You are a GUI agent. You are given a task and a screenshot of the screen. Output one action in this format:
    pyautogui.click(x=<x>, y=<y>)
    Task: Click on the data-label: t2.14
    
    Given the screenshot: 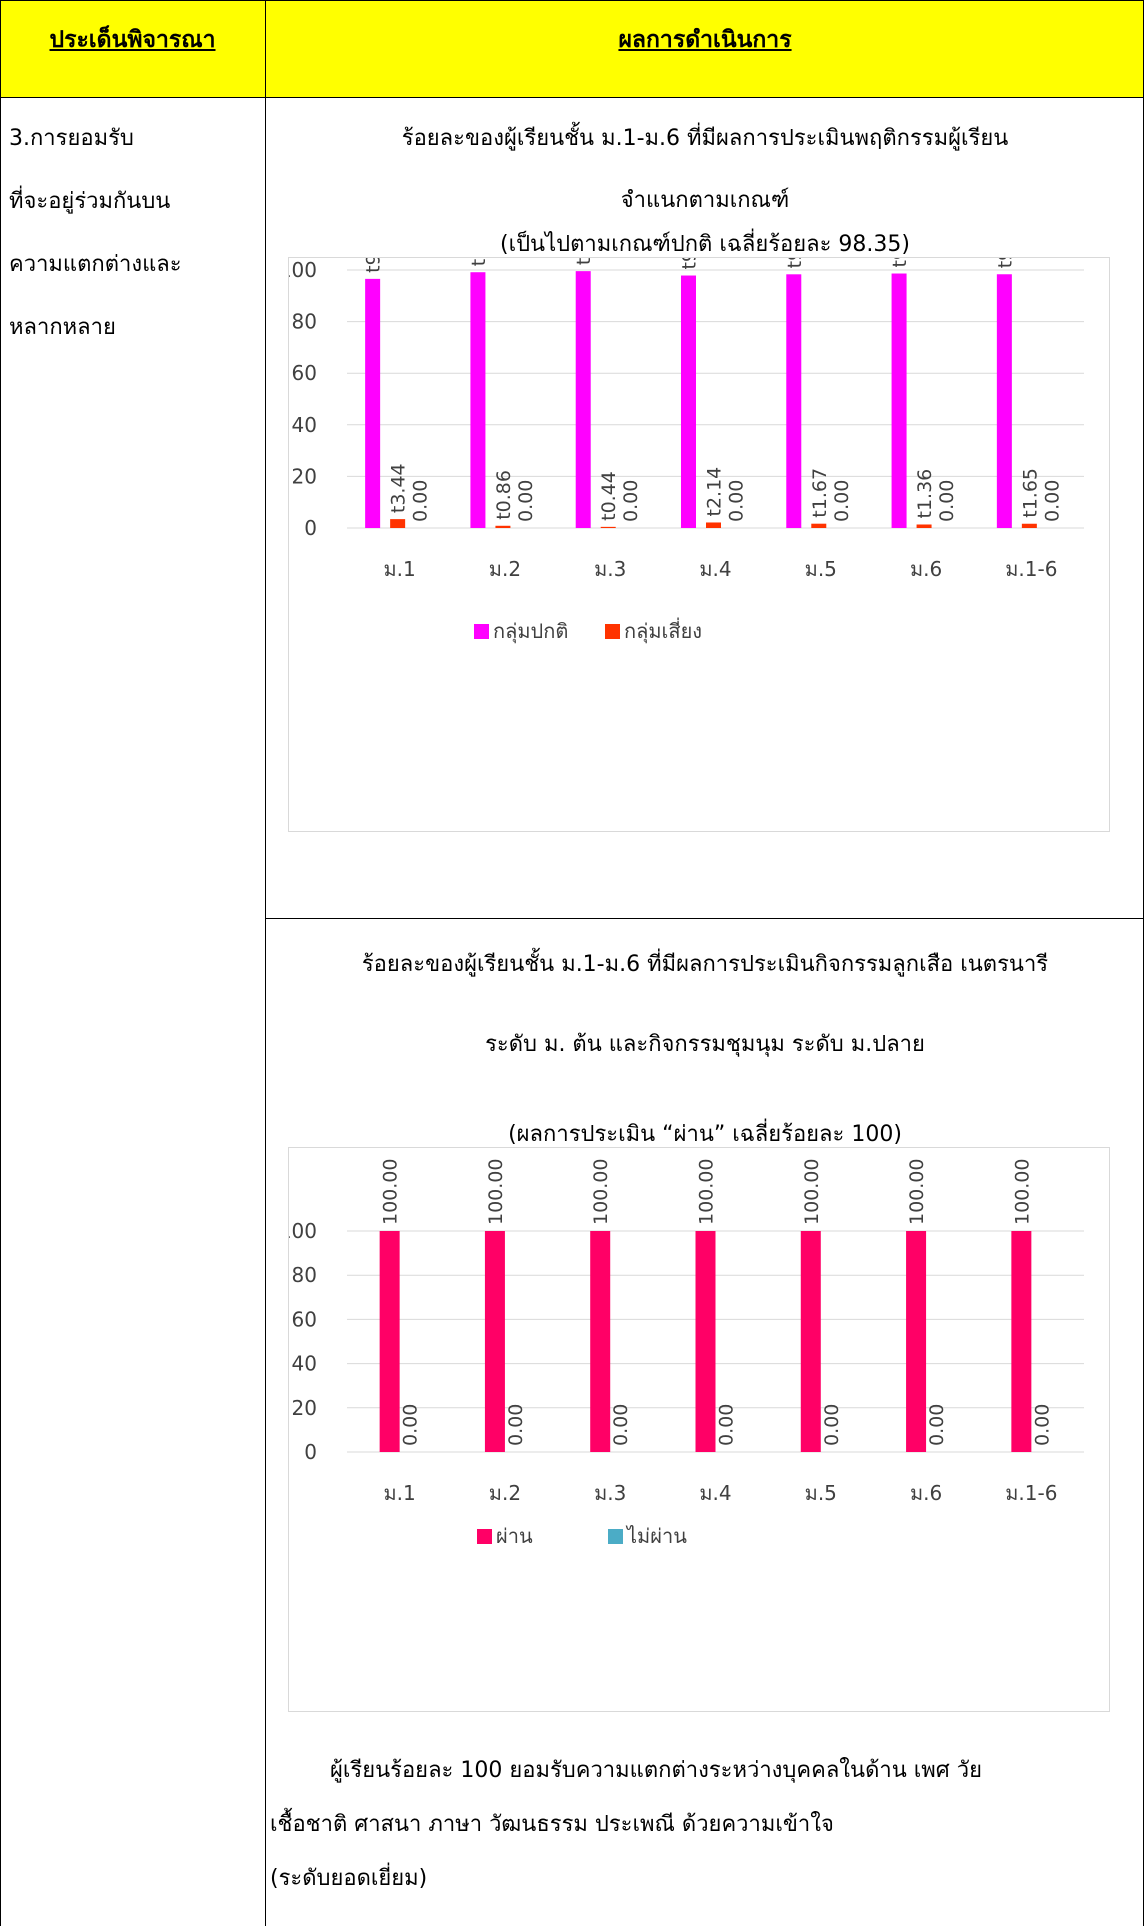 What is the action you would take?
    pyautogui.click(x=715, y=492)
    